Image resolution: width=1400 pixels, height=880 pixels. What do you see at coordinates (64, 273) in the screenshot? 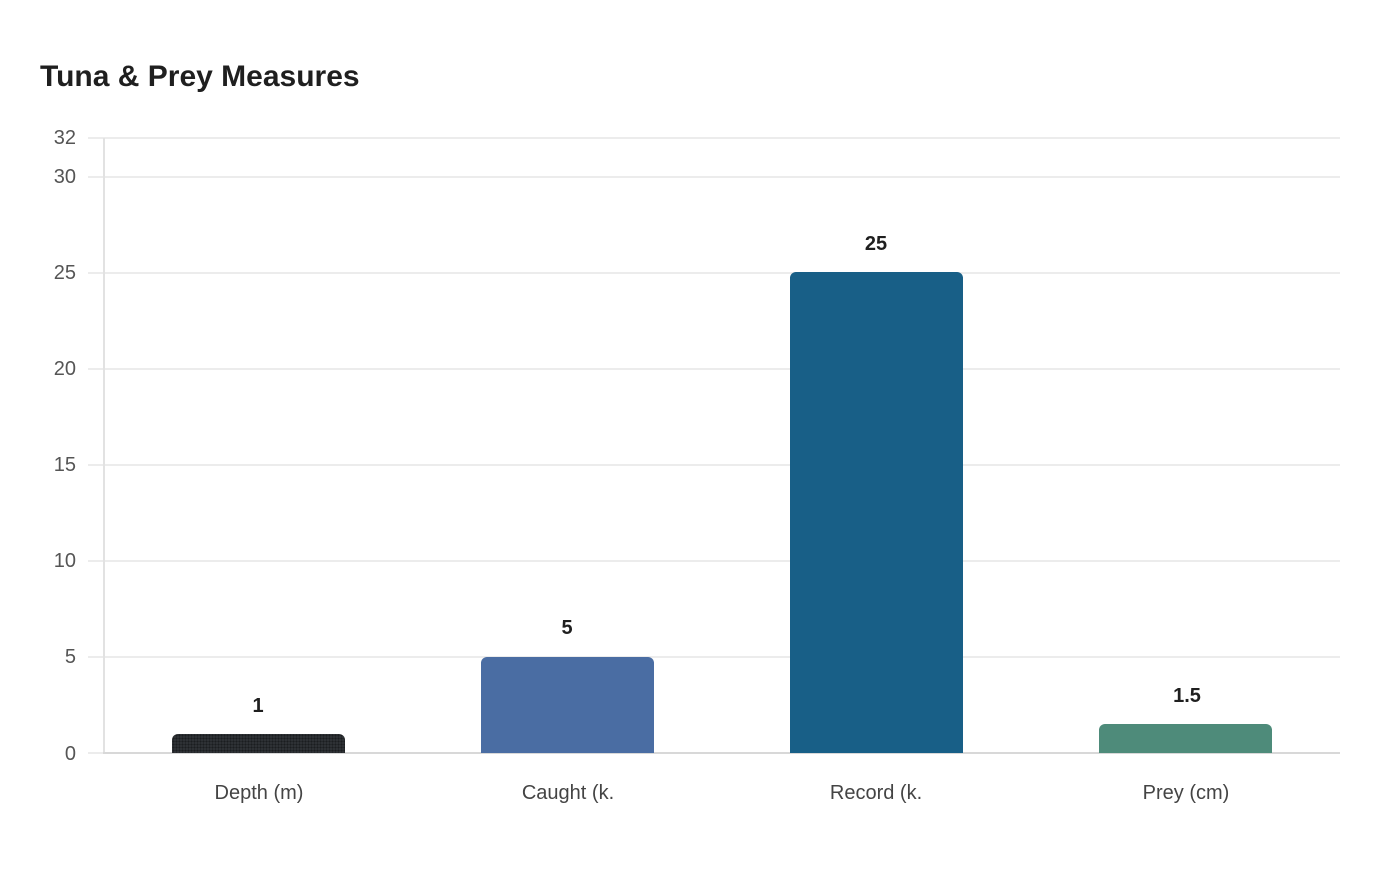
I see `y-tick-25: 25` at bounding box center [64, 273].